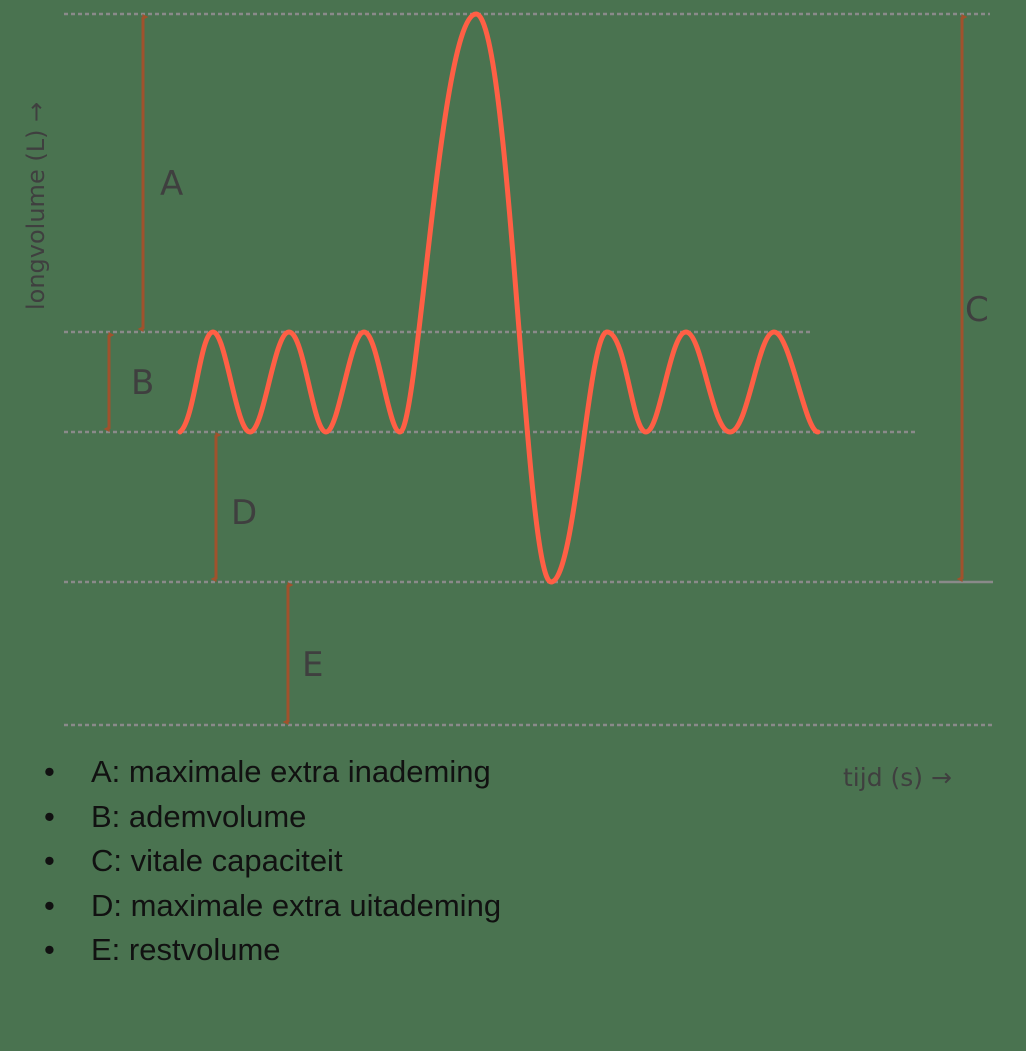 Image resolution: width=1026 pixels, height=1051 pixels. Describe the element at coordinates (143, 383) in the screenshot. I see `label-B: B` at that location.